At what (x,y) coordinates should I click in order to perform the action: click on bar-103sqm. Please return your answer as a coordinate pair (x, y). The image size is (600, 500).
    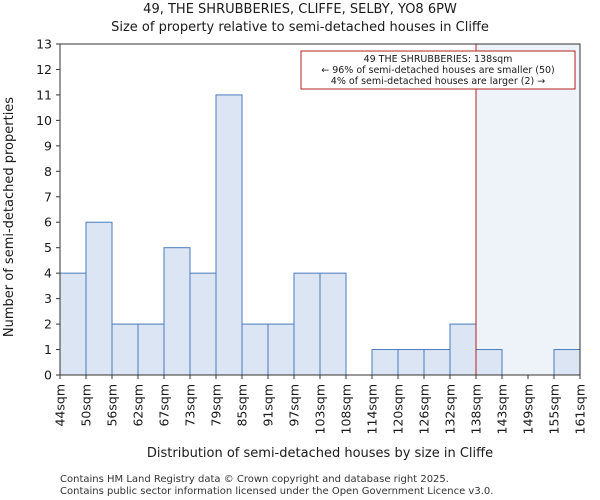
    Looking at the image, I should click on (333, 324).